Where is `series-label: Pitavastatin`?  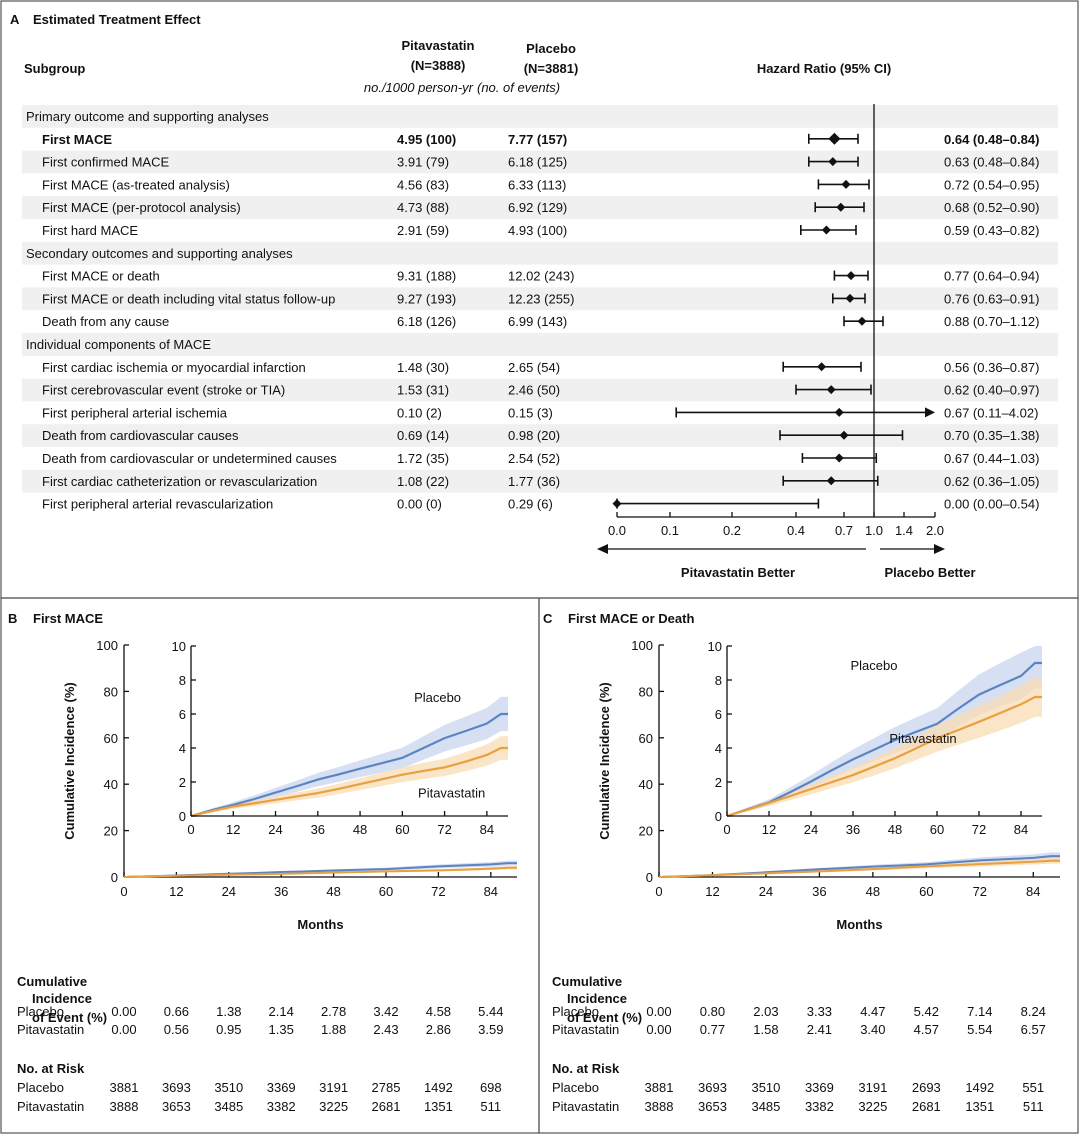
series-label: Pitavastatin is located at coordinates (922, 738).